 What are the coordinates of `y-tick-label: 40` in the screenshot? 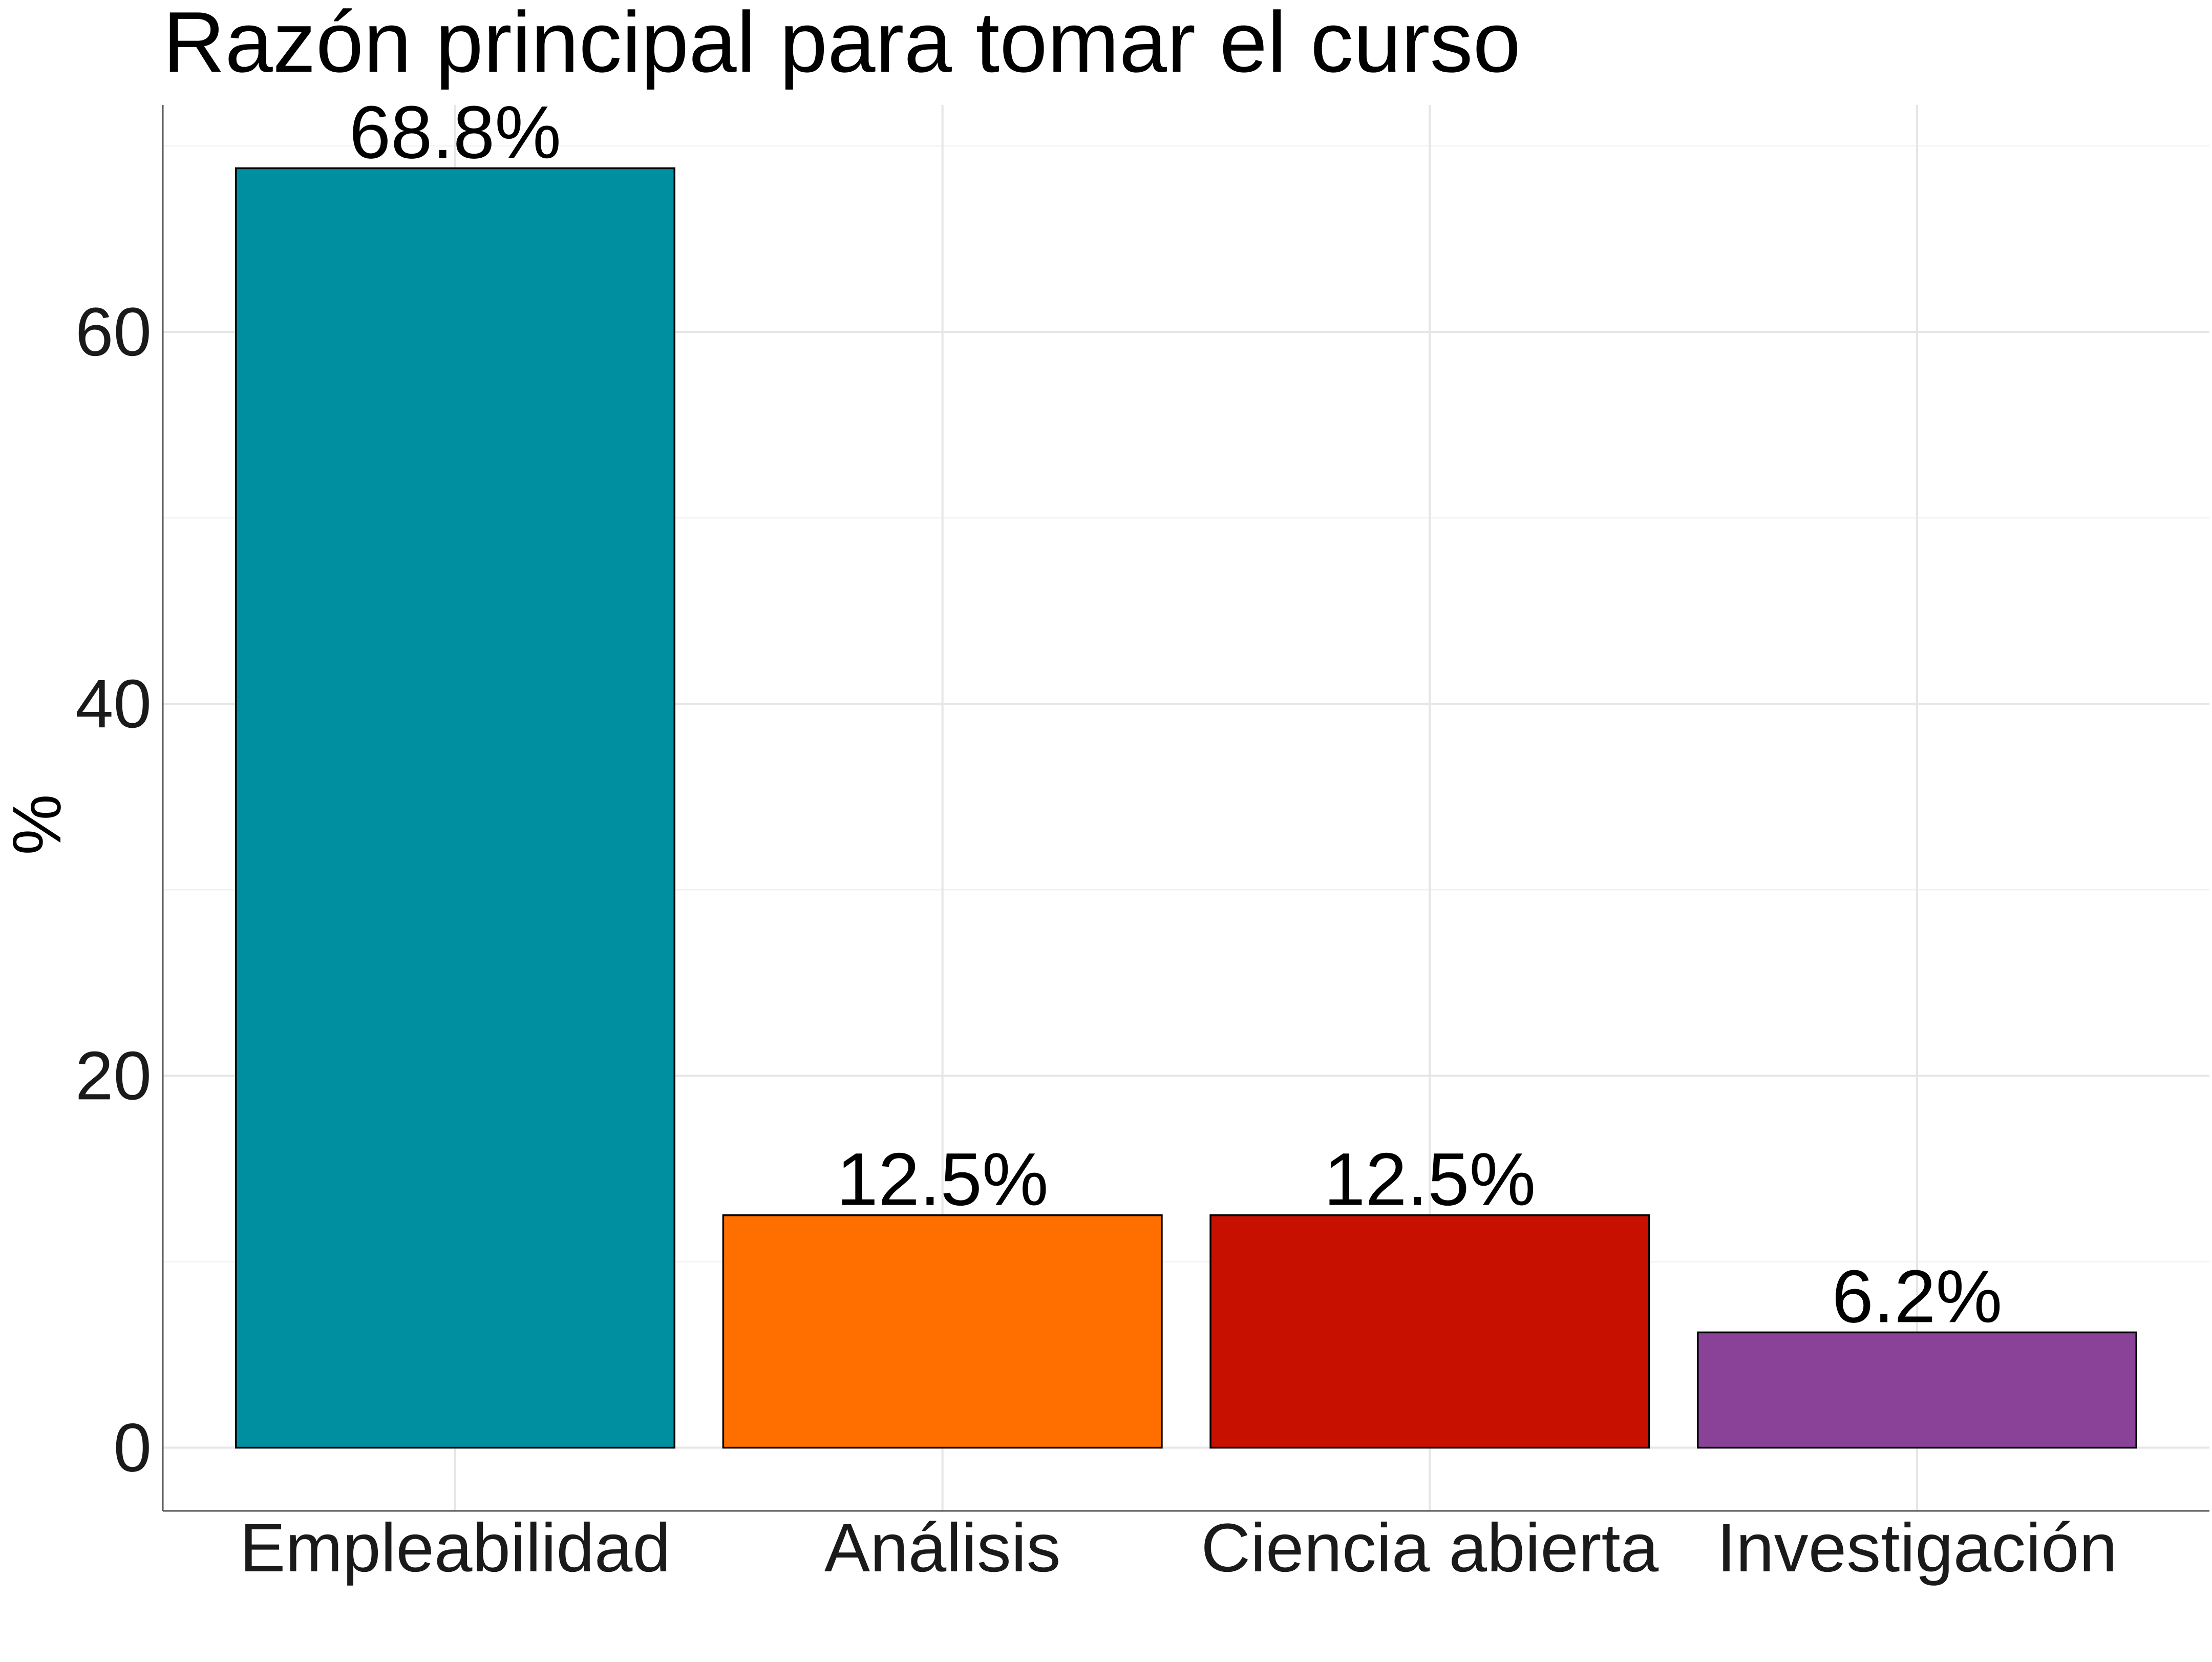 It's located at (114, 704).